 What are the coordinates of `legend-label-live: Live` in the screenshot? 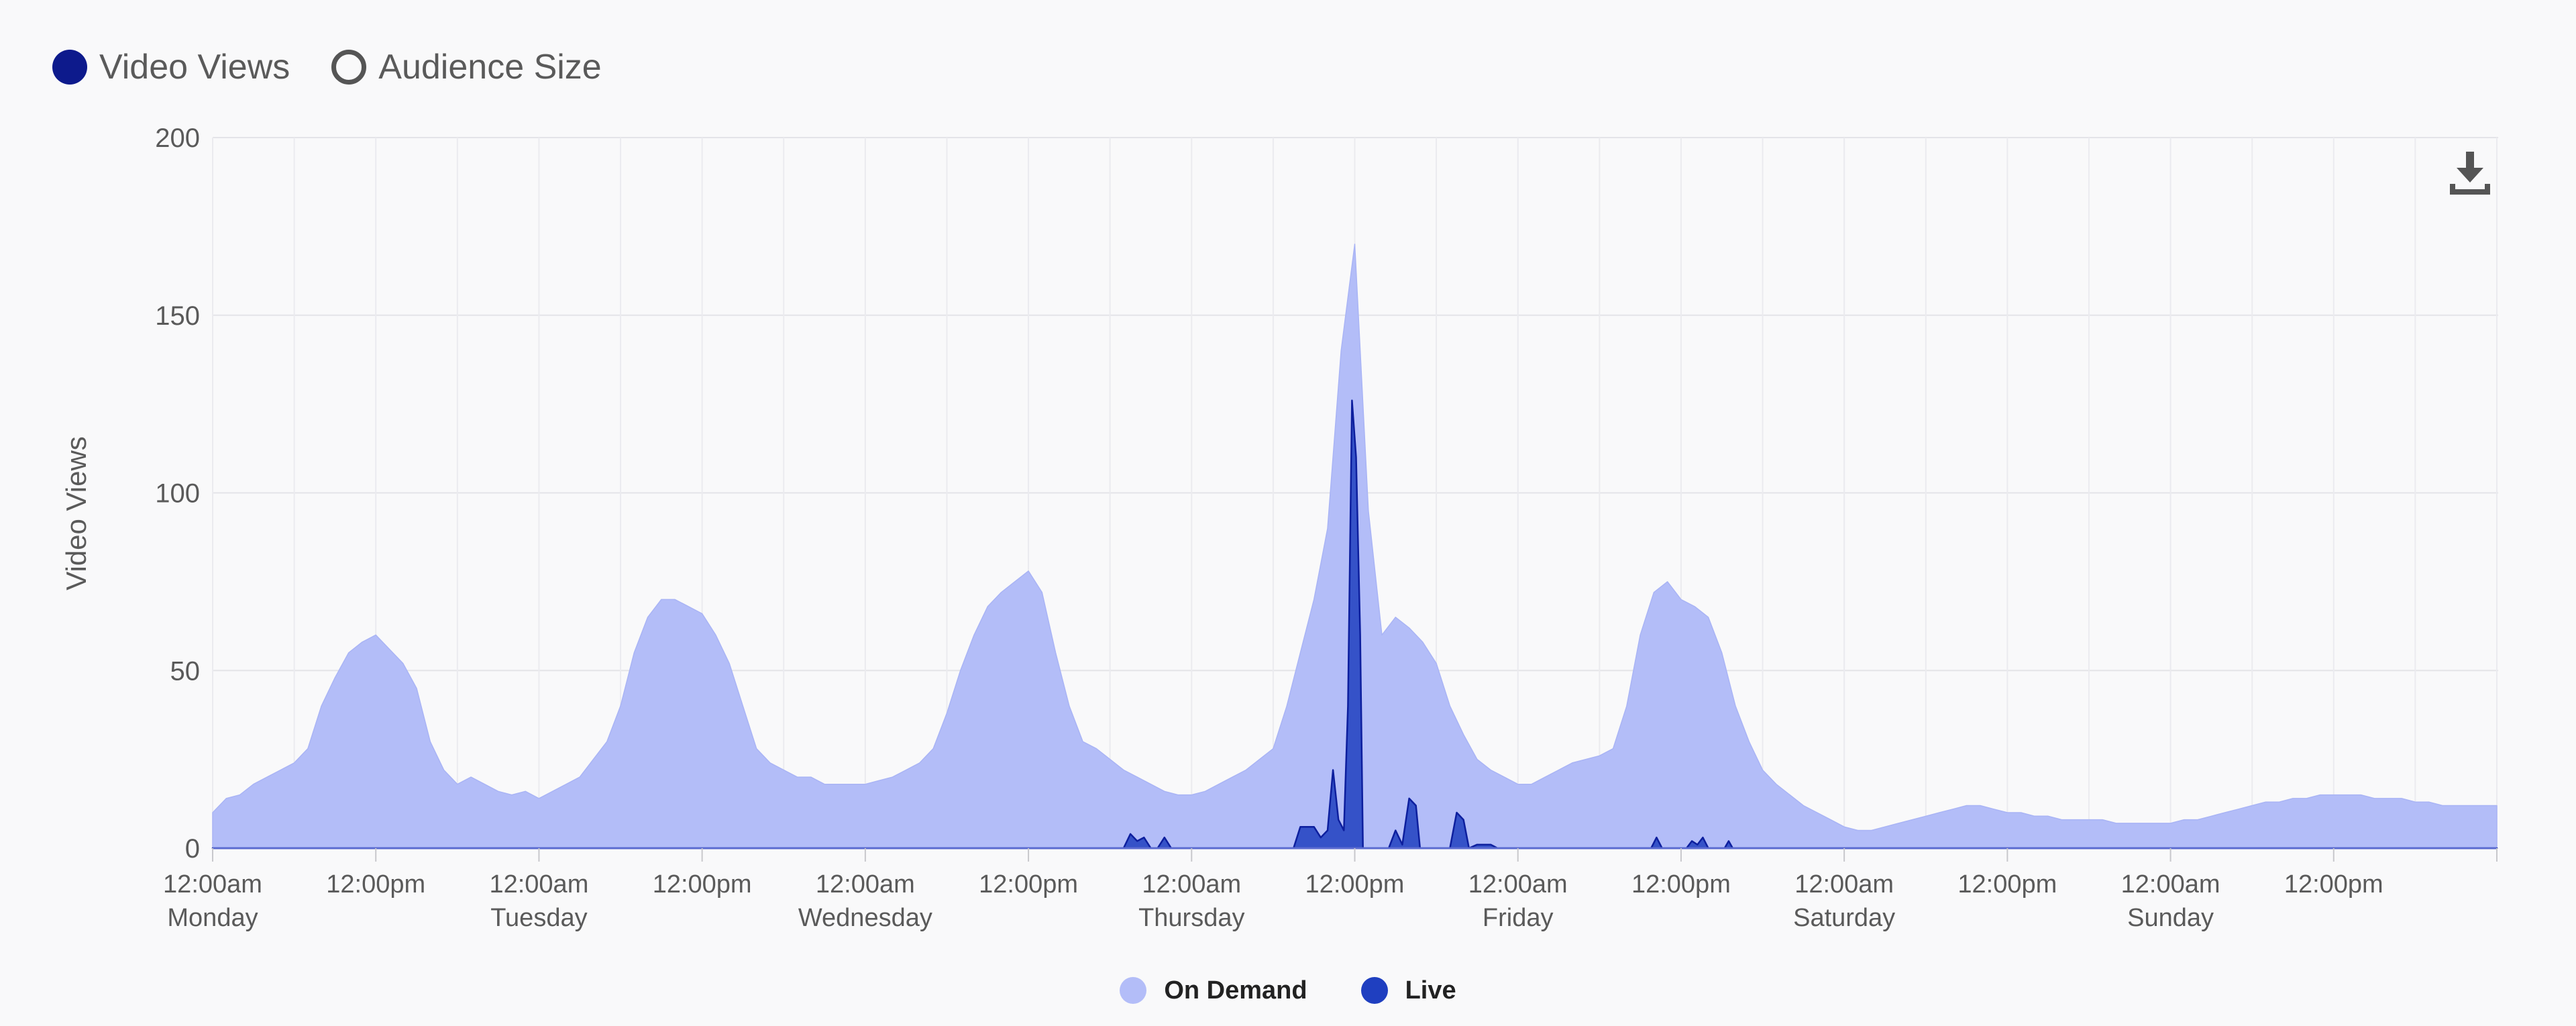 It's located at (1430, 990).